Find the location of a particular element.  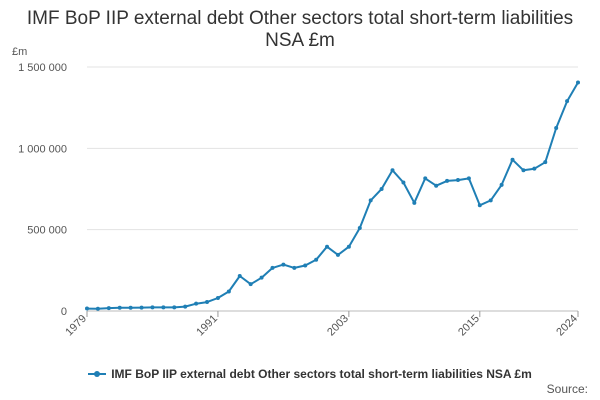

y-axis-unit-label: £m is located at coordinates (20, 52).